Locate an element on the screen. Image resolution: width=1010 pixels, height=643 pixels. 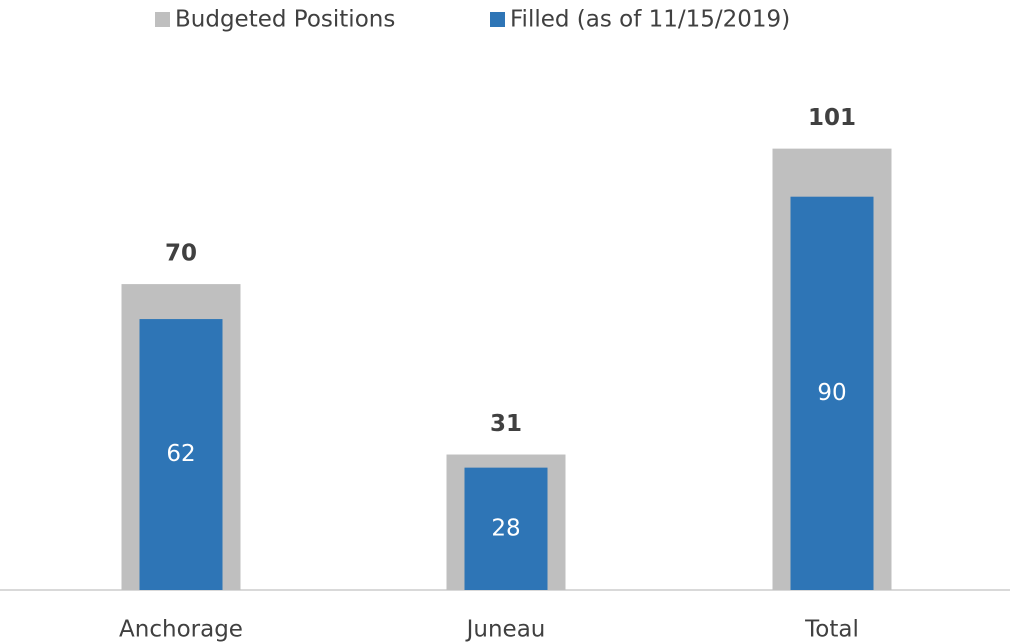
x-tick-label: Juneau is located at coordinates (505, 630).